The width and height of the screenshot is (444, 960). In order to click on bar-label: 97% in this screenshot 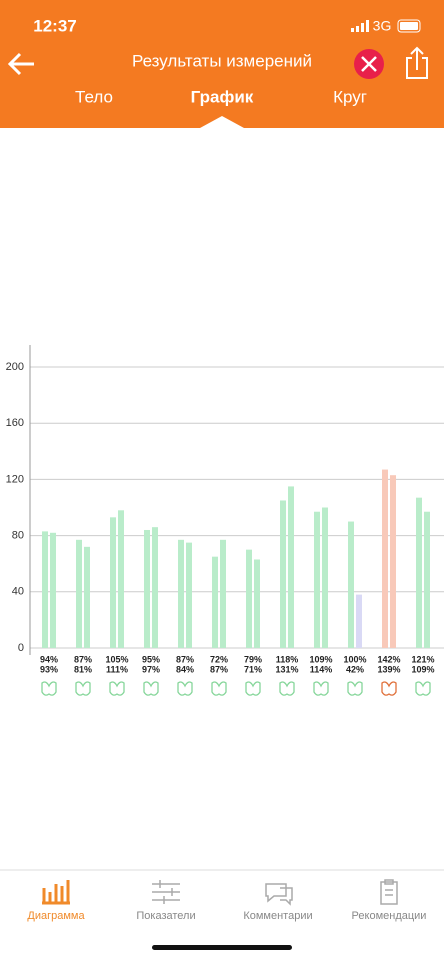, I will do `click(151, 669)`.